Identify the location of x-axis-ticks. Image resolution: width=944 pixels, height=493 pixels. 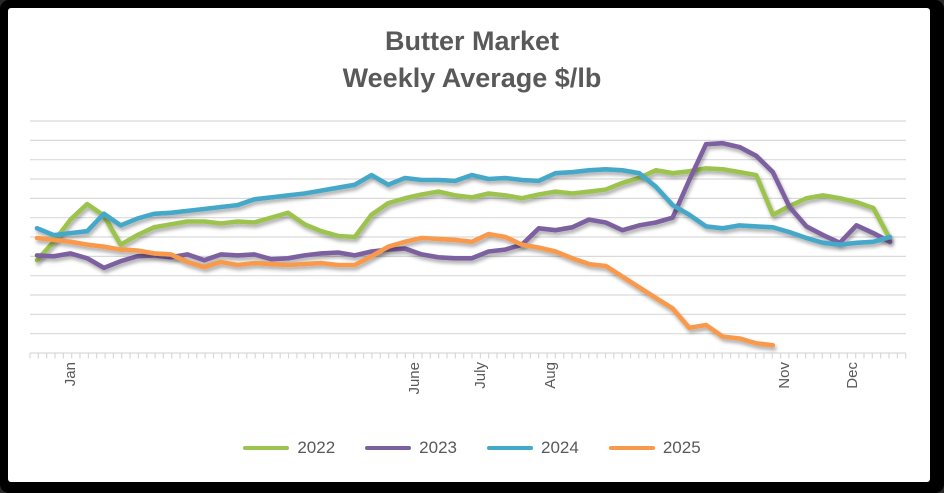
(468, 356).